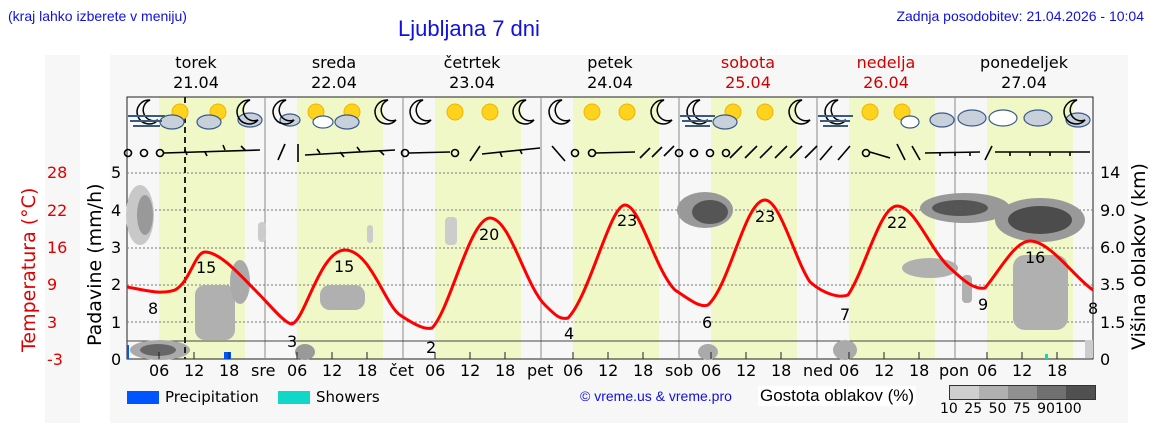 The image size is (1152, 443). What do you see at coordinates (656, 396) in the screenshot?
I see `copyright-link: © vreme.us & vreme.pro` at bounding box center [656, 396].